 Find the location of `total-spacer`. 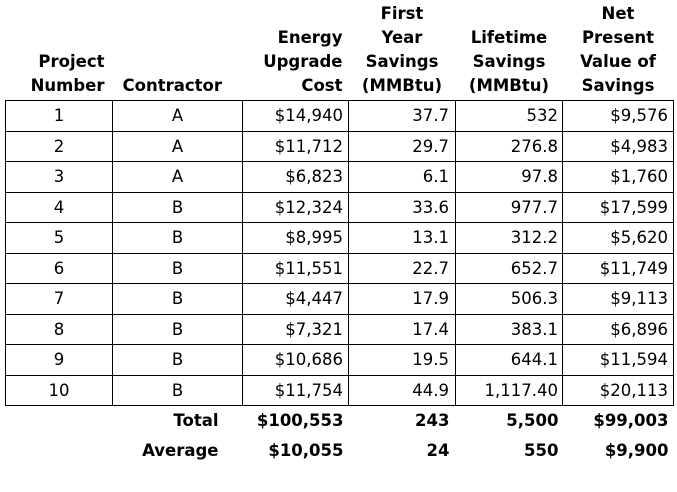

total-spacer is located at coordinates (59, 421).